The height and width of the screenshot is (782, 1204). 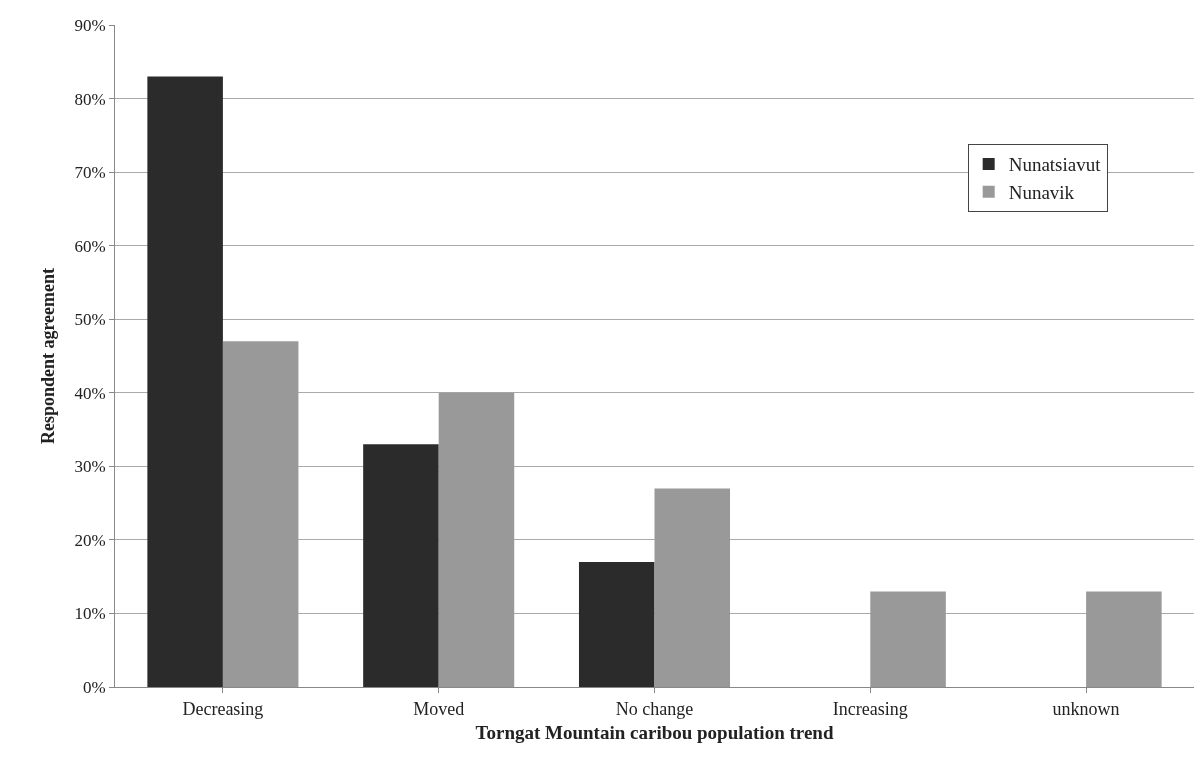 I want to click on y-tick-label: 90%, so click(x=90, y=25).